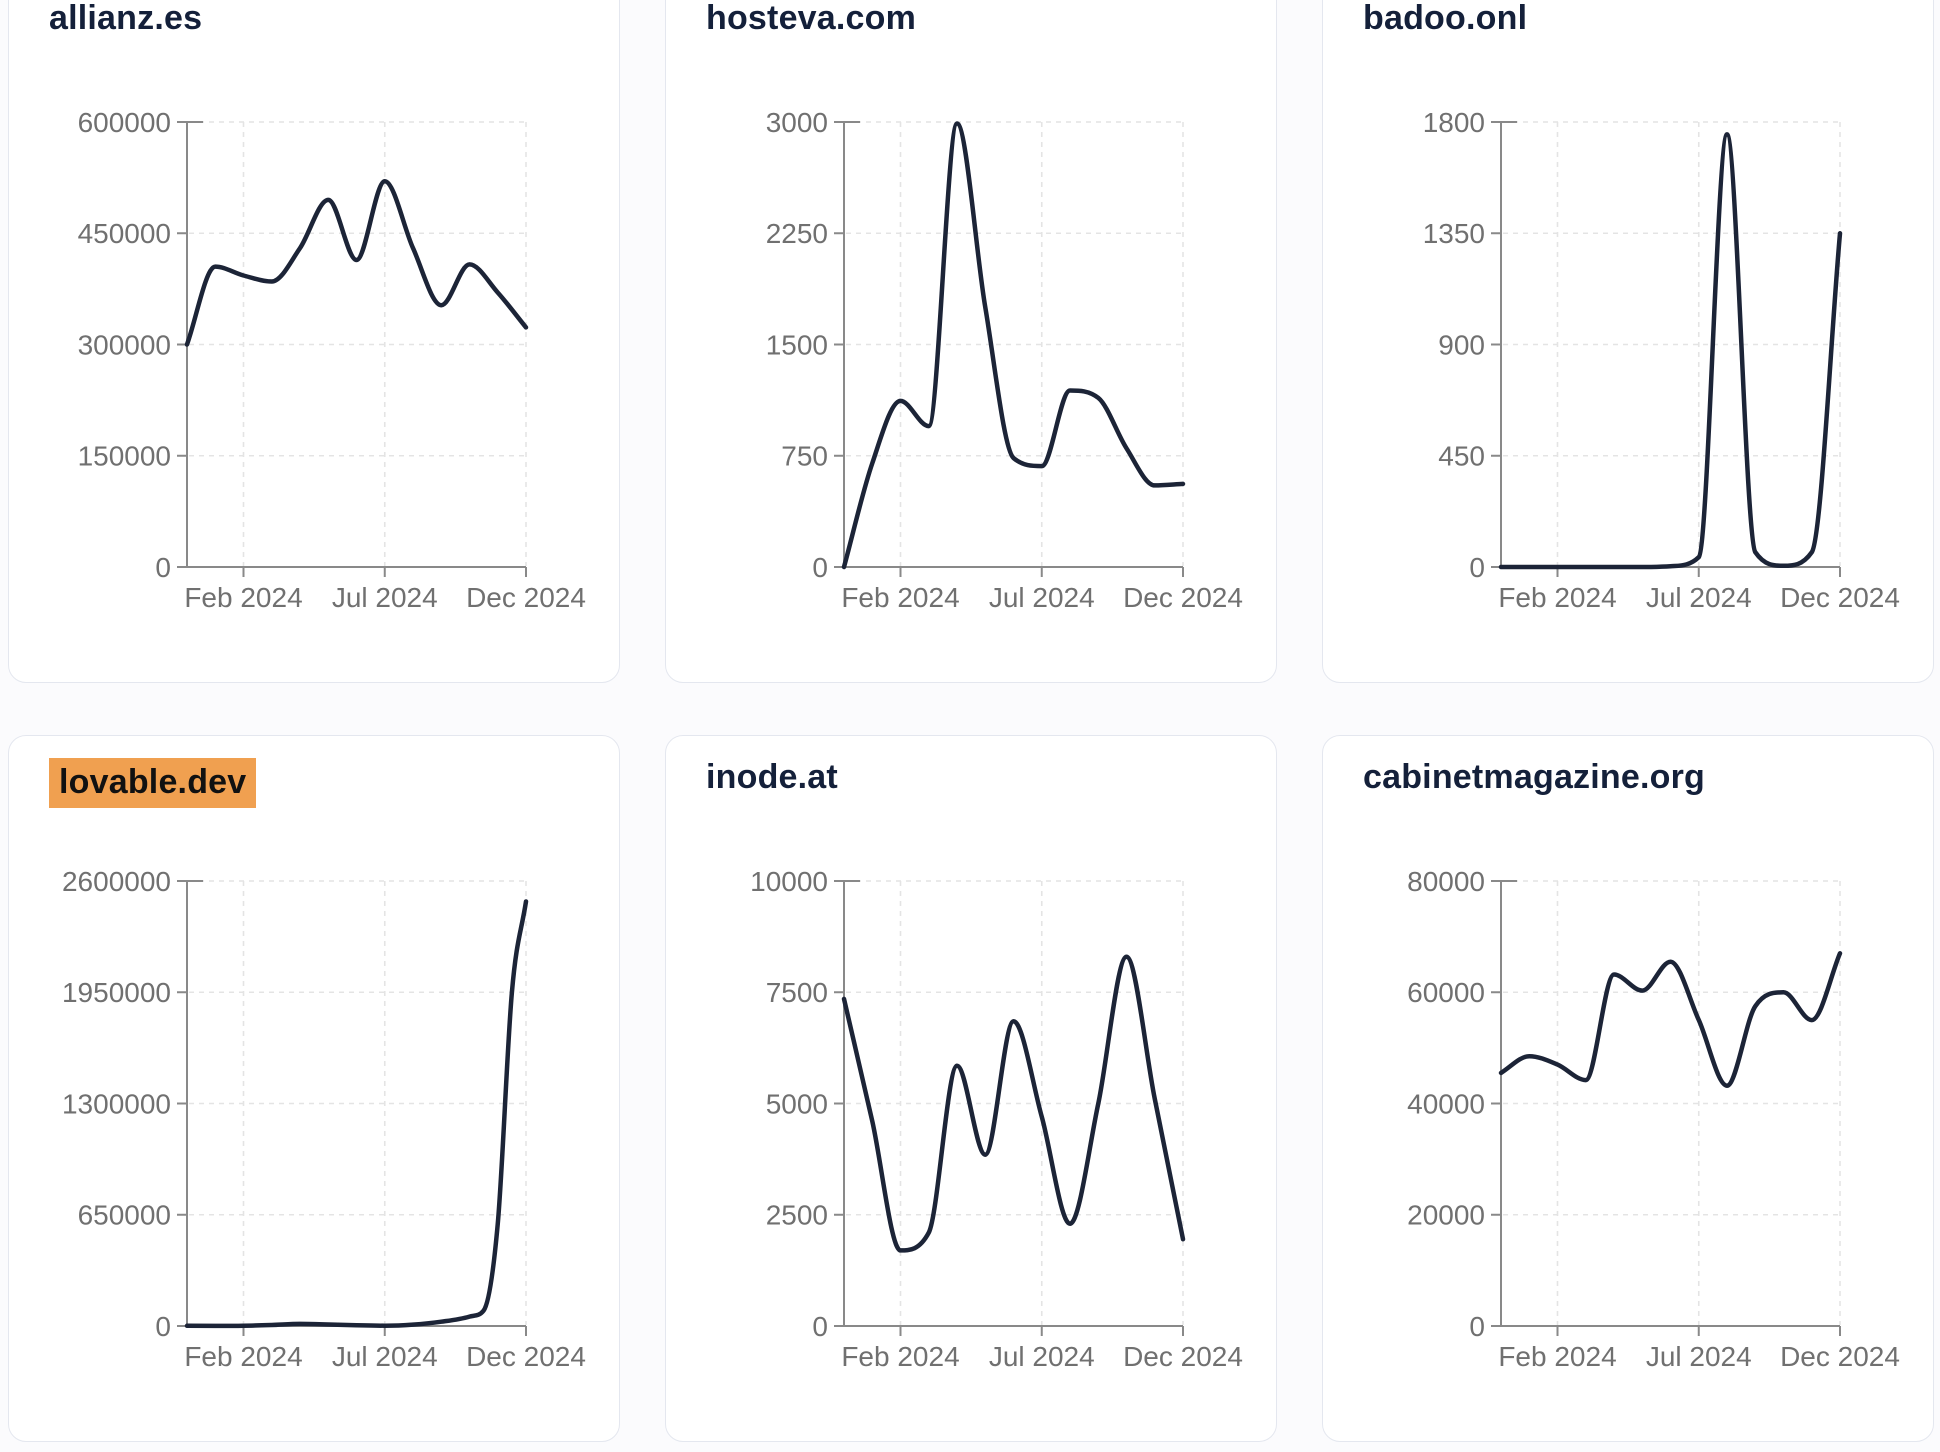 This screenshot has height=1452, width=1940. Describe the element at coordinates (804, 456) in the screenshot. I see `svg-text: 750` at that location.